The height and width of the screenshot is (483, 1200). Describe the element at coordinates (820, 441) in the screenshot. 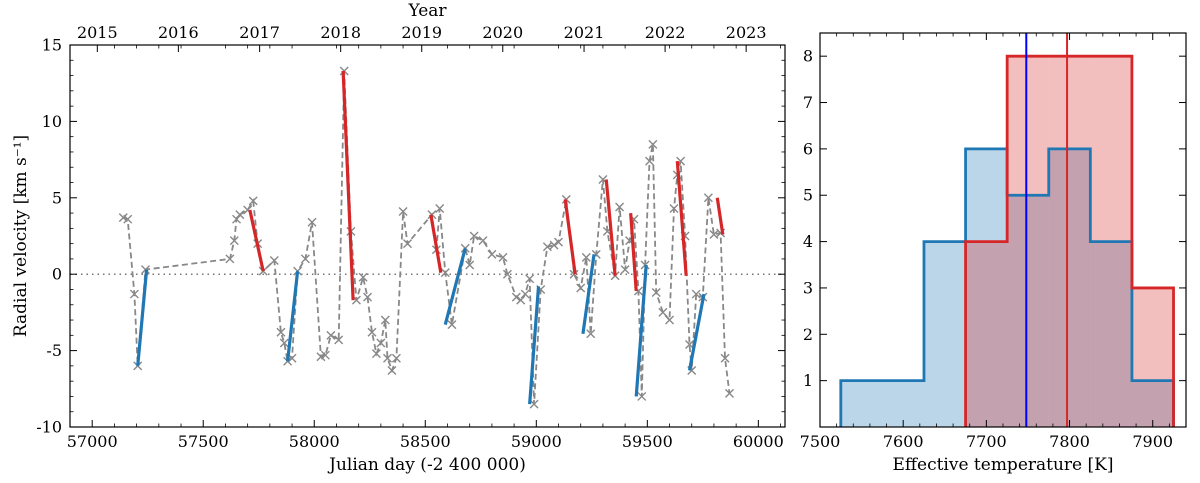

I see `hist-x-tick-label: 7500` at that location.